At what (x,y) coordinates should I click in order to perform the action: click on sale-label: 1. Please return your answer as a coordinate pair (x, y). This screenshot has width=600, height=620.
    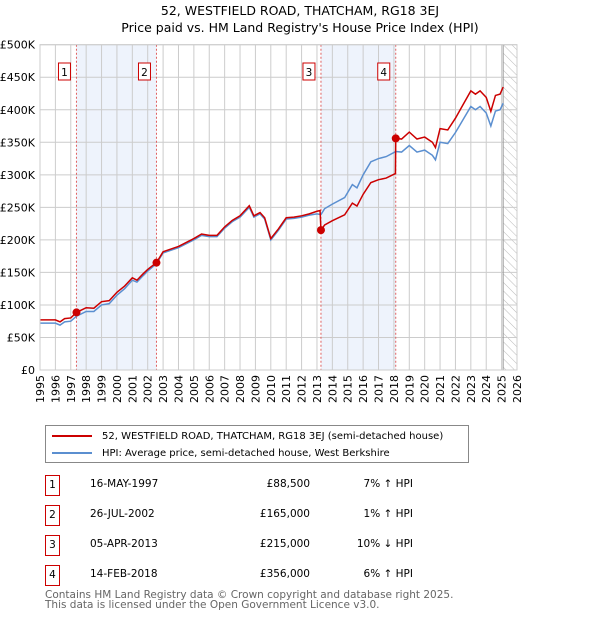
    Looking at the image, I should click on (64, 73).